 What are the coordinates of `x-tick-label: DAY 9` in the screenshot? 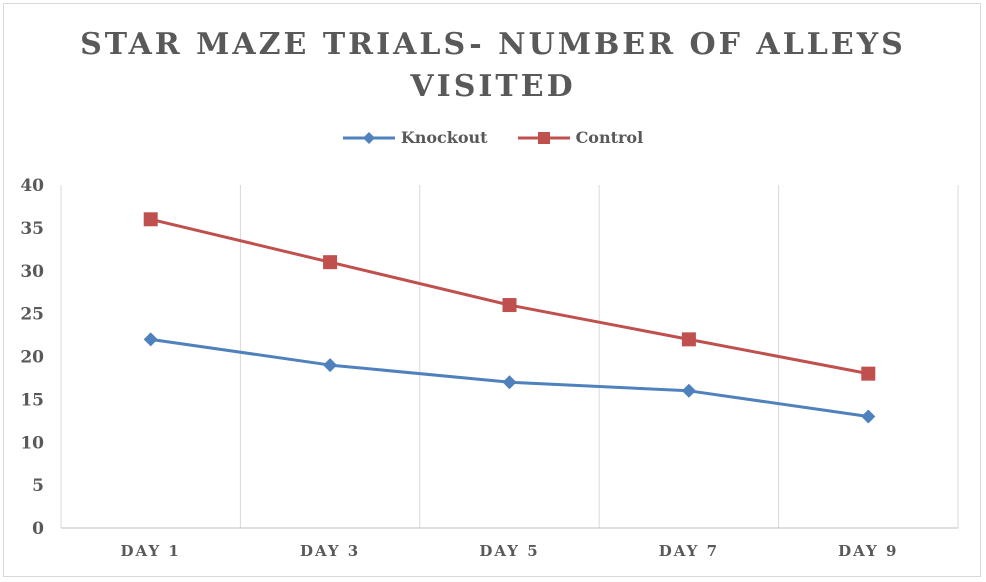 It's located at (868, 551).